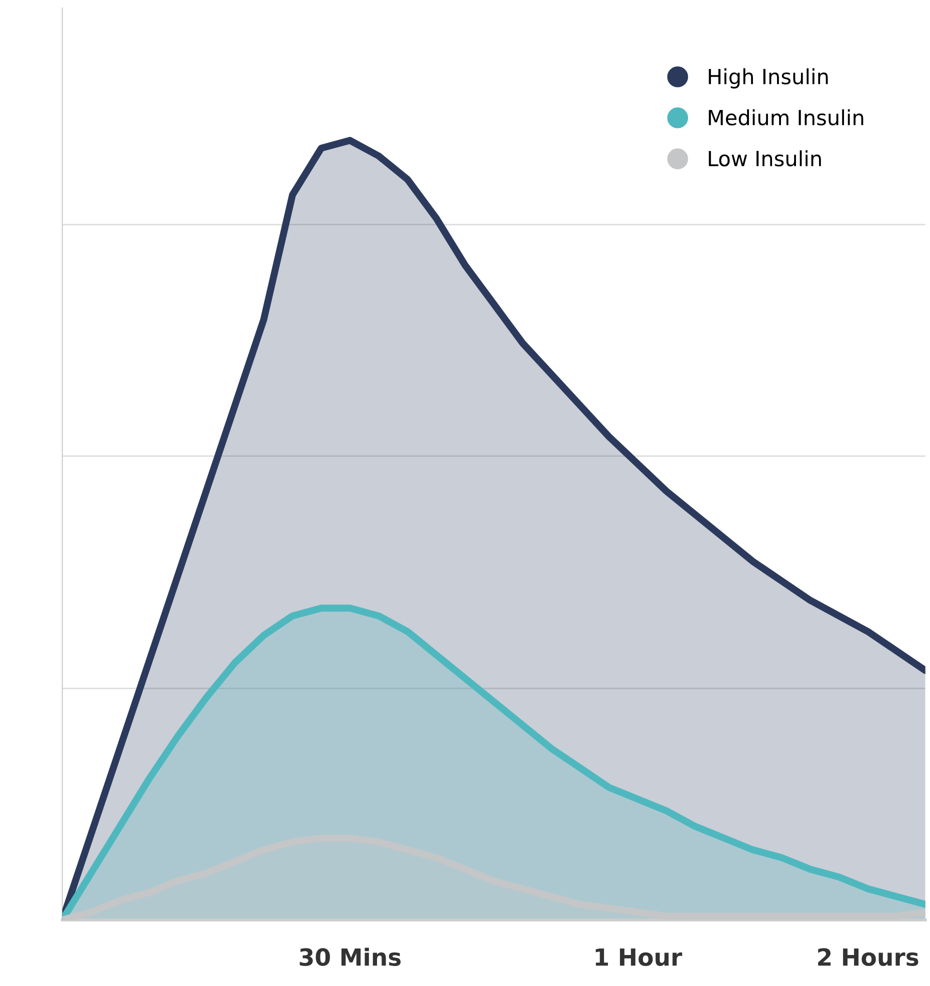 The height and width of the screenshot is (986, 930). I want to click on legend-label: Low Insulin, so click(764, 158).